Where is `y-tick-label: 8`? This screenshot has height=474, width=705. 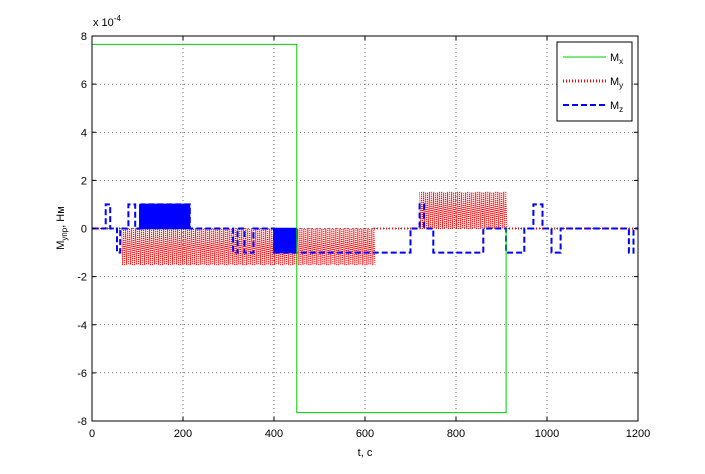
y-tick-label: 8 is located at coordinates (84, 37).